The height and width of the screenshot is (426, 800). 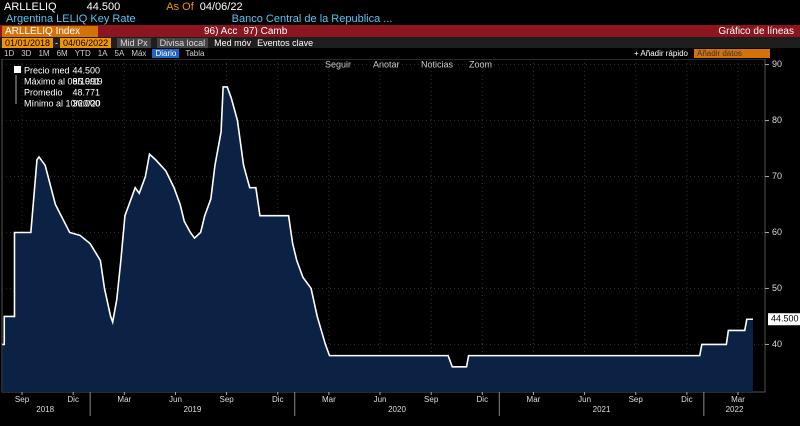 What do you see at coordinates (30, 6) in the screenshot?
I see `ticker: ARLLELIQ` at bounding box center [30, 6].